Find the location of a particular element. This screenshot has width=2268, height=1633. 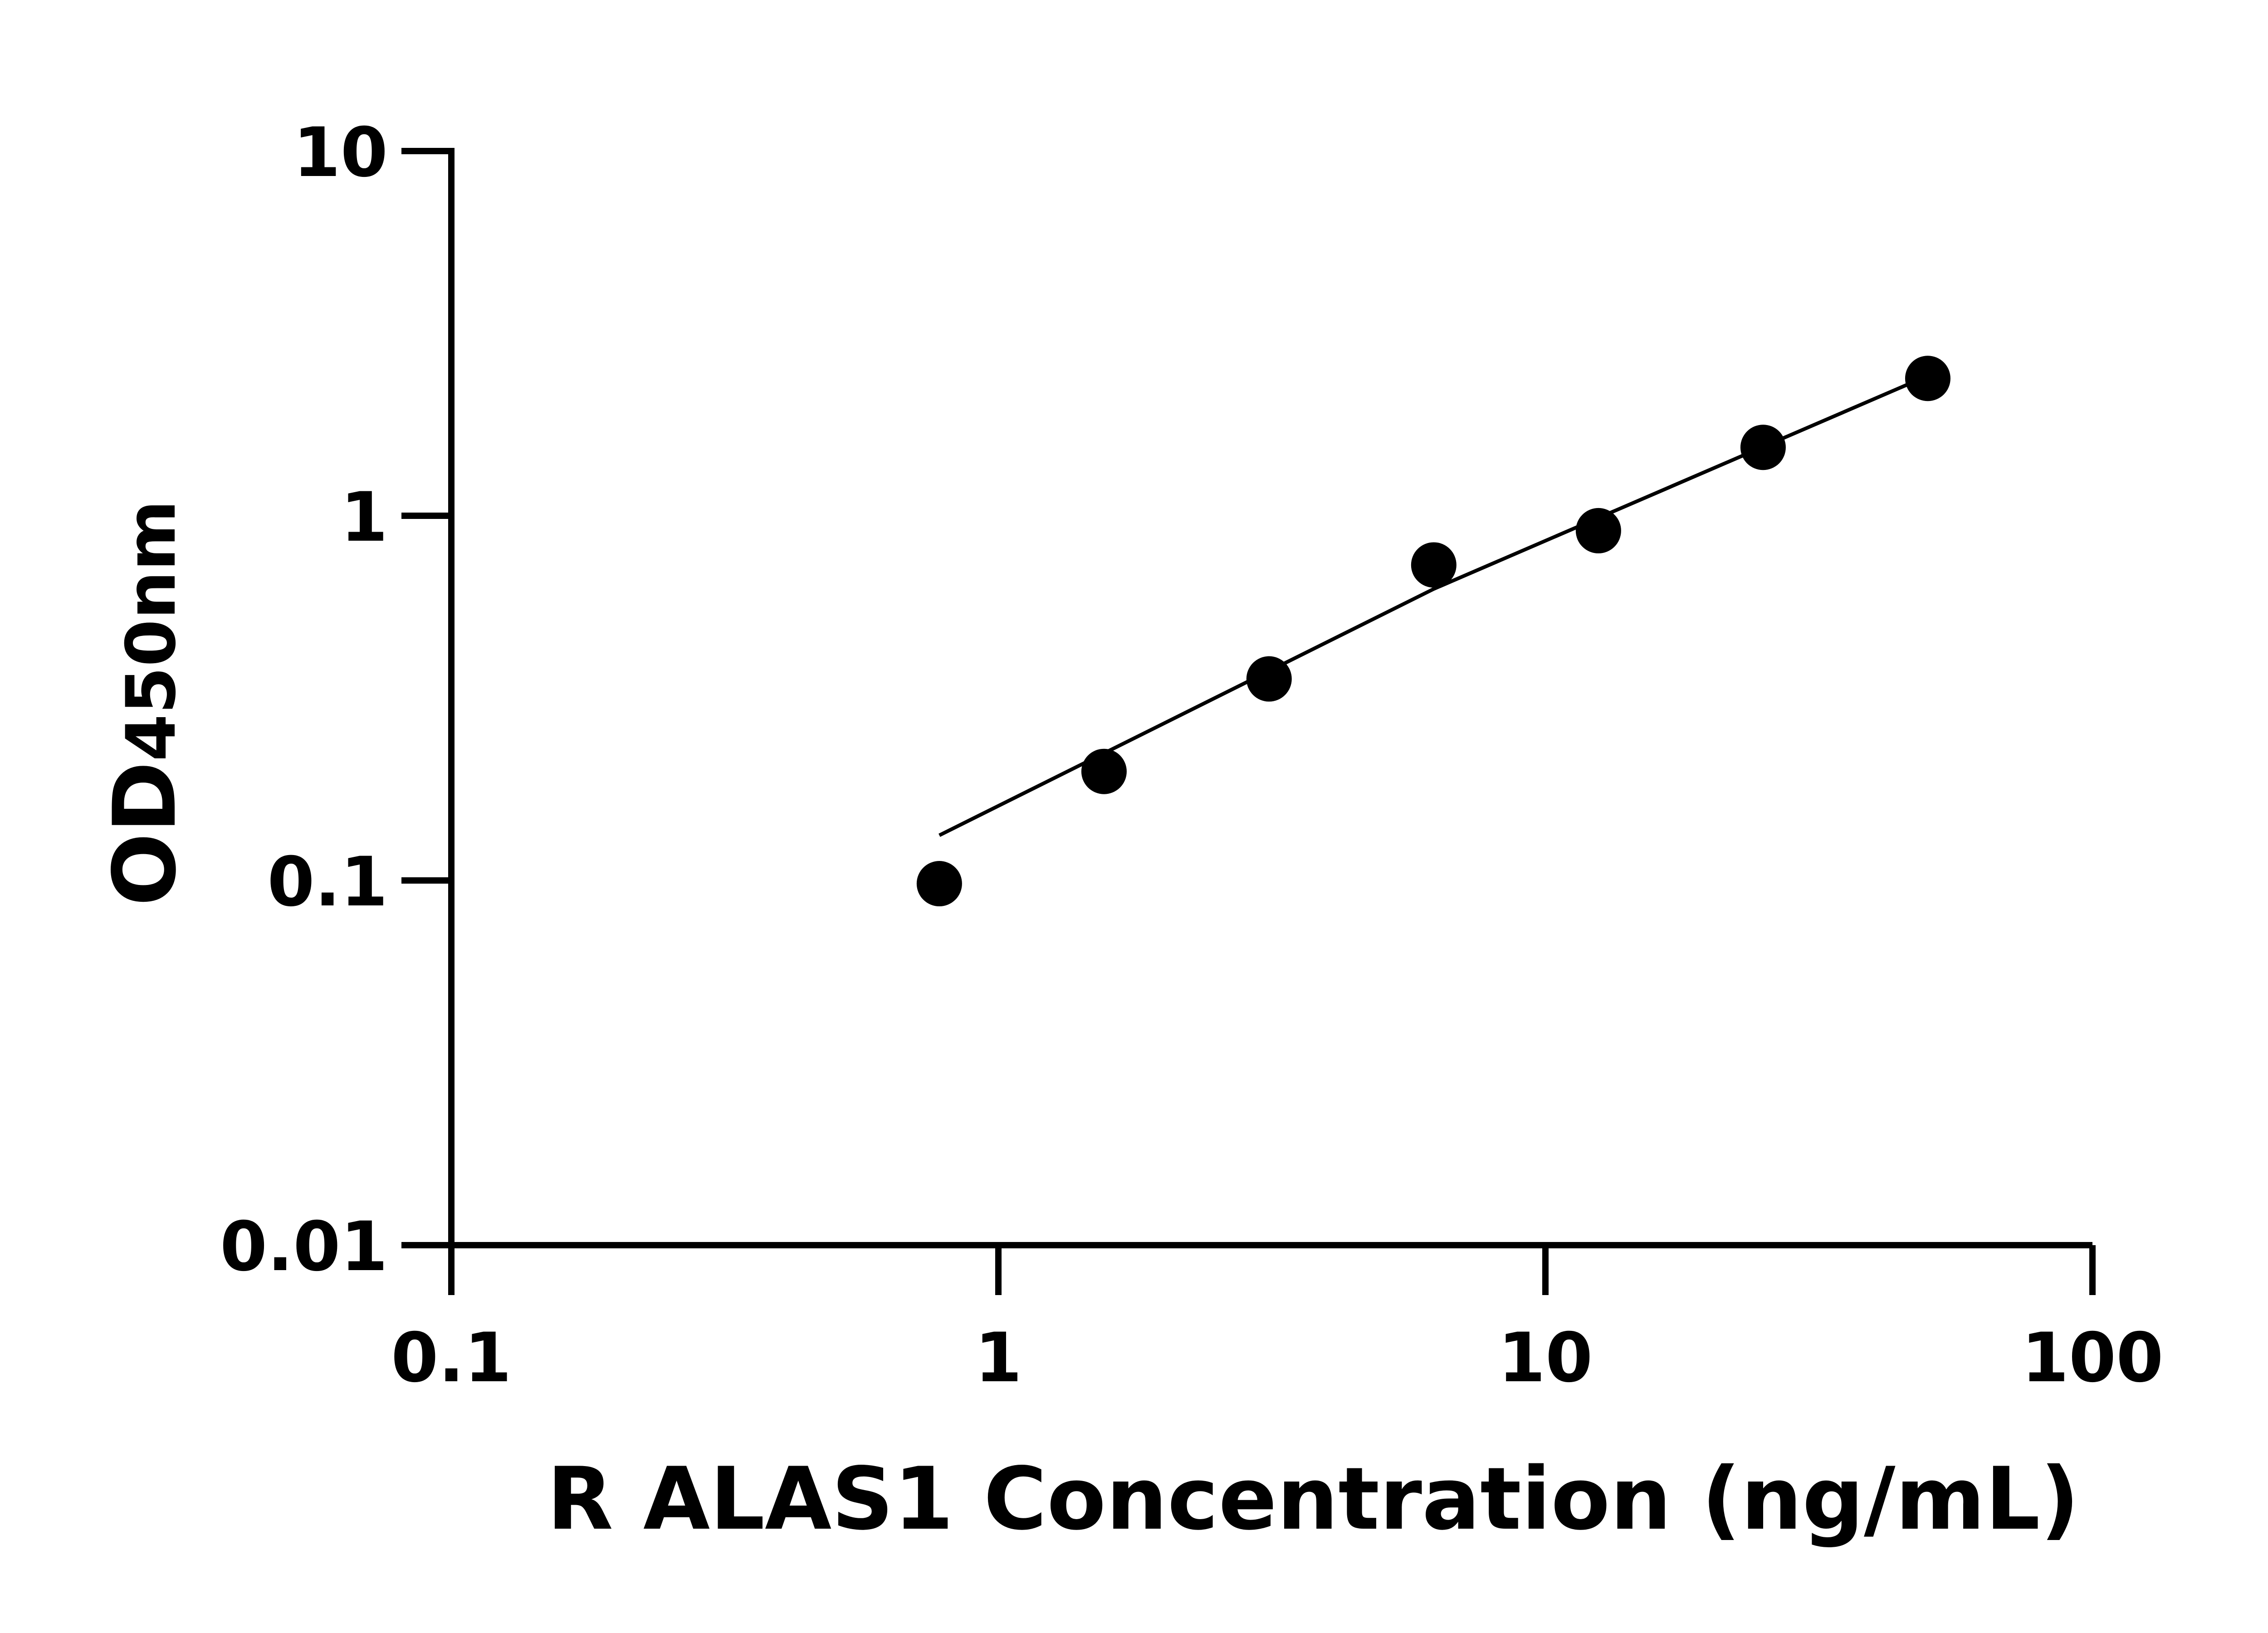

y-tick-label: 0.1 is located at coordinates (327, 882).